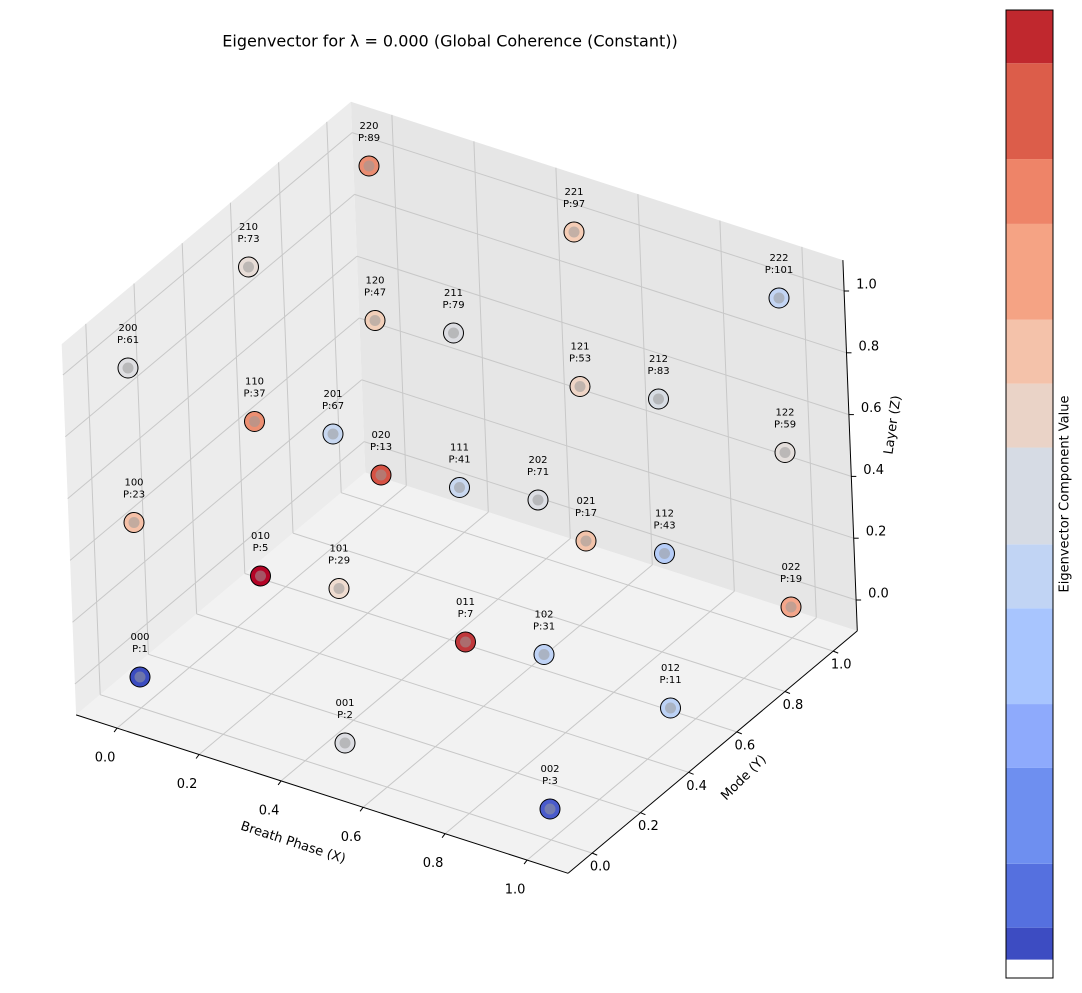 This screenshot has width=1082, height=993. I want to click on point-annotation: P:5, so click(261, 548).